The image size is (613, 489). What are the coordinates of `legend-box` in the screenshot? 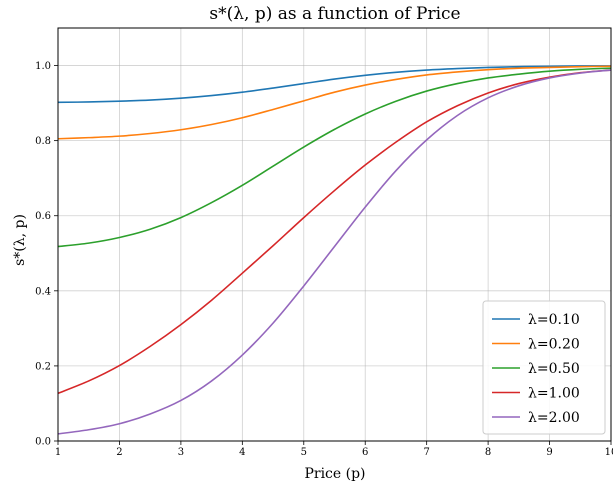 It's located at (544, 367).